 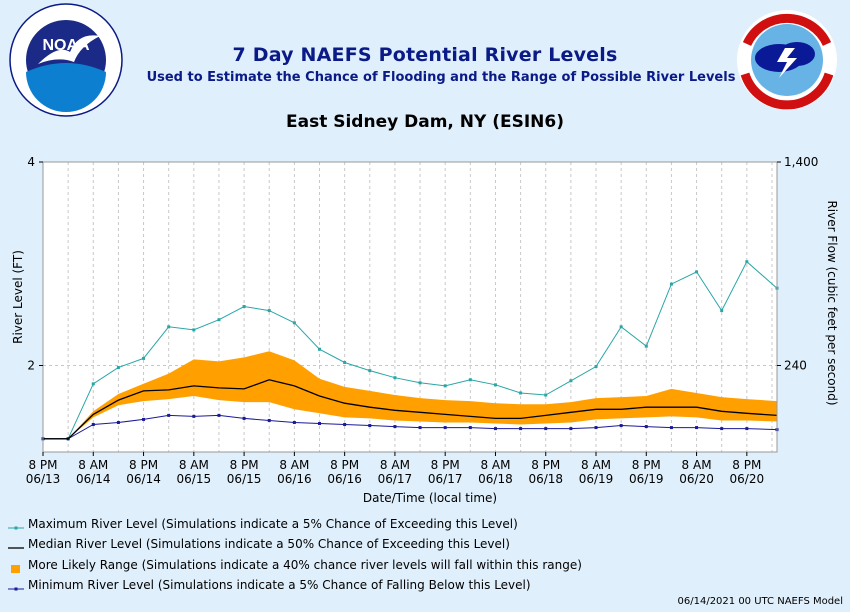 What do you see at coordinates (545, 479) in the screenshot?
I see `x-tick-label-date: 06/18` at bounding box center [545, 479].